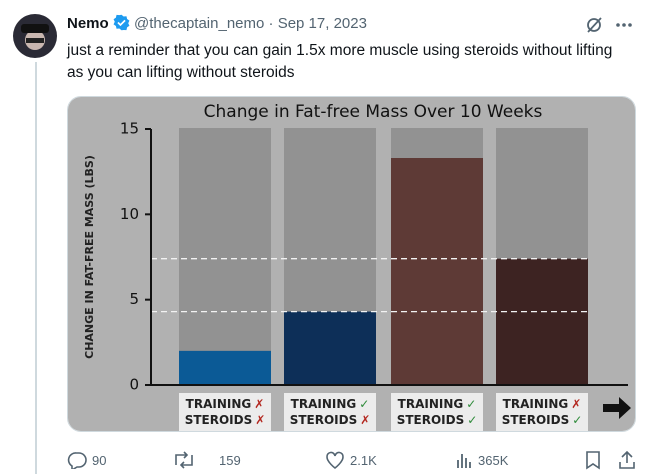 The image size is (648, 474). I want to click on bookmark-icon, so click(593, 460).